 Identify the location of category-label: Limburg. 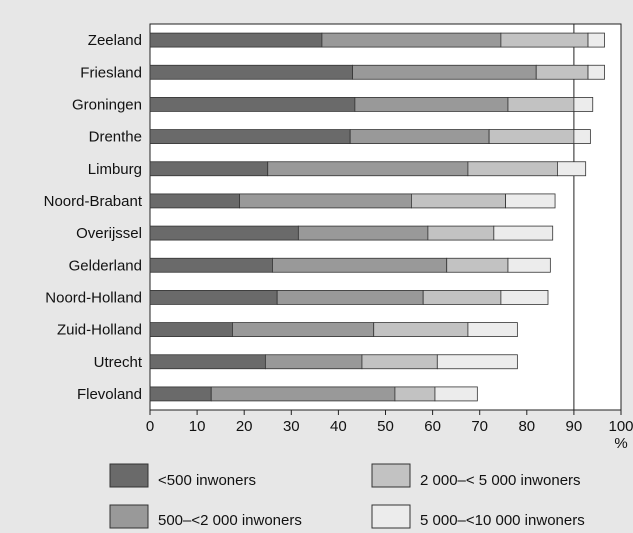
(115, 169).